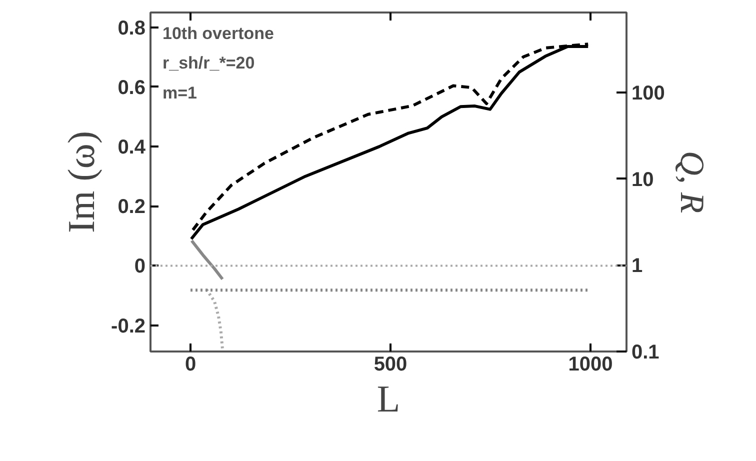  What do you see at coordinates (132, 87) in the screenshot?
I see `y-tick-label: 0.6` at bounding box center [132, 87].